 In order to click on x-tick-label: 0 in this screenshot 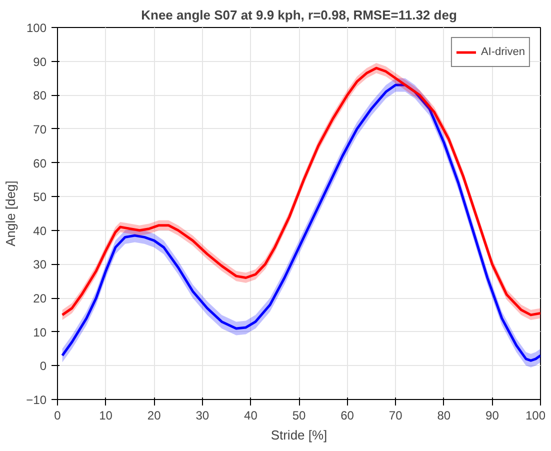, I will do `click(58, 415)`.